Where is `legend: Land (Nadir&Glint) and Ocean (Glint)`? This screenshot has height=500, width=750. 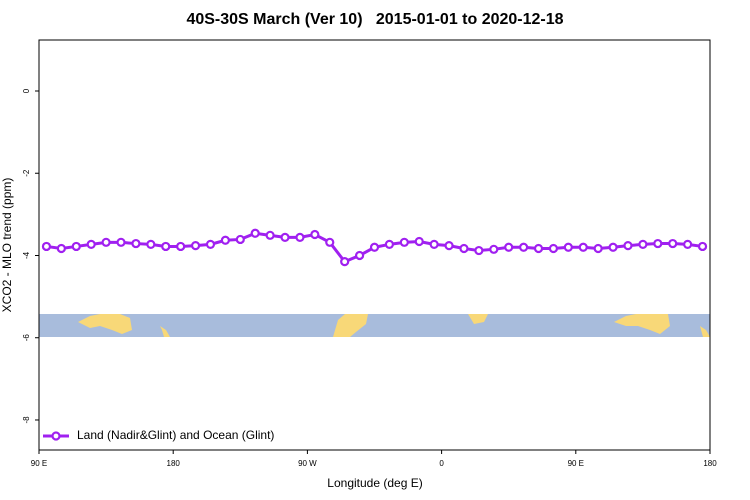
legend: Land (Nadir&Glint) and Ocean (Glint) is located at coordinates (158, 435).